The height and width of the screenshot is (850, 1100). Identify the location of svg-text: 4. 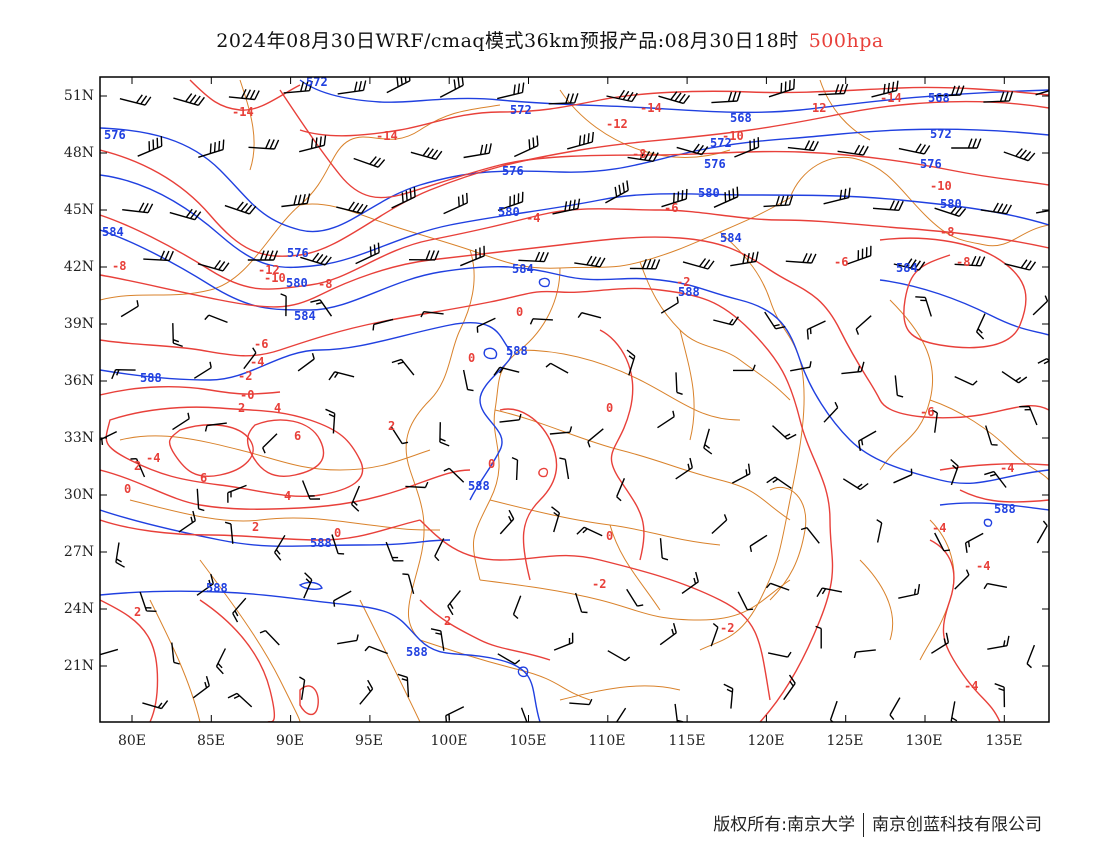
(287, 496).